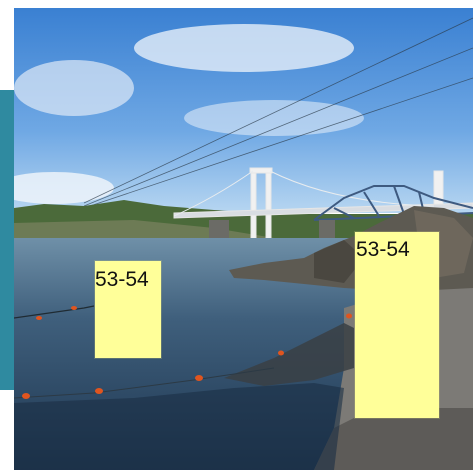 This screenshot has width=473, height=470. I want to click on bridge-pier, so click(219, 230).